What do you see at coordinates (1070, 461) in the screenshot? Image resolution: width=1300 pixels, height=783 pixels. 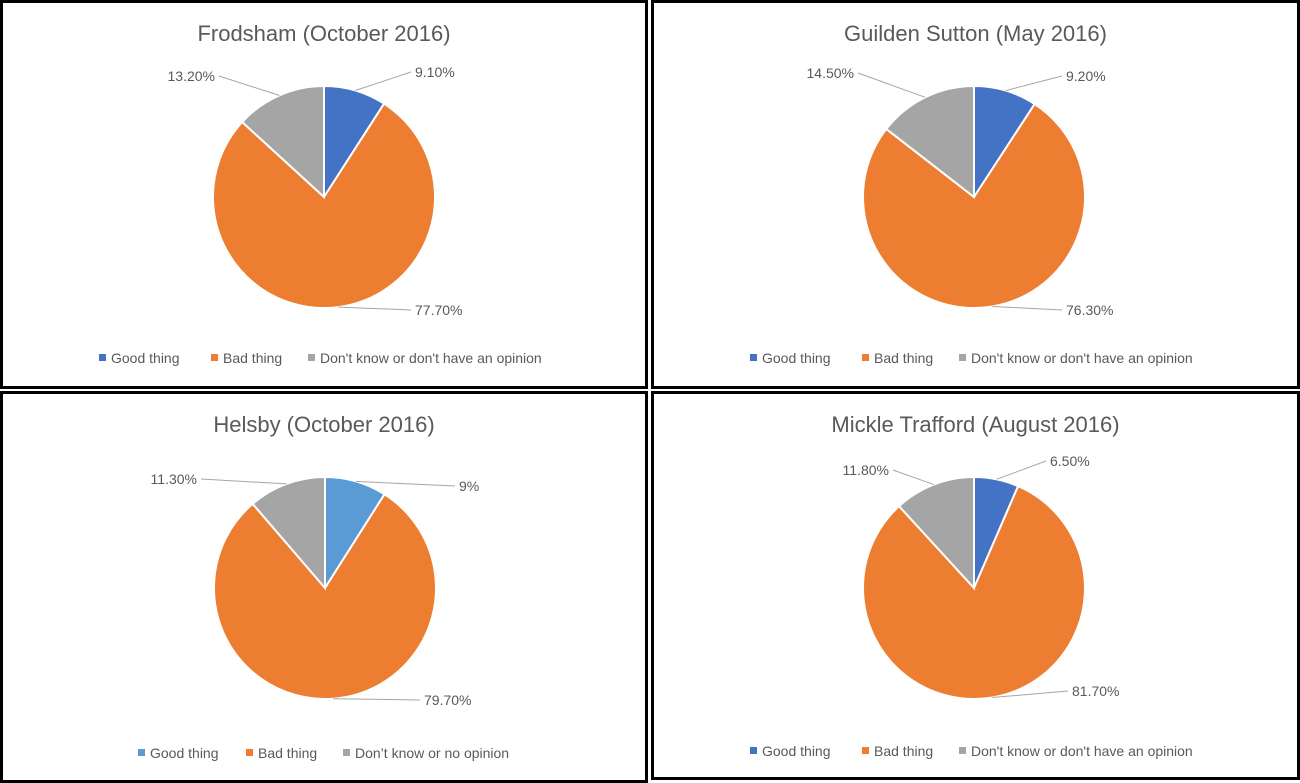 I see `data-label: 6.50%` at bounding box center [1070, 461].